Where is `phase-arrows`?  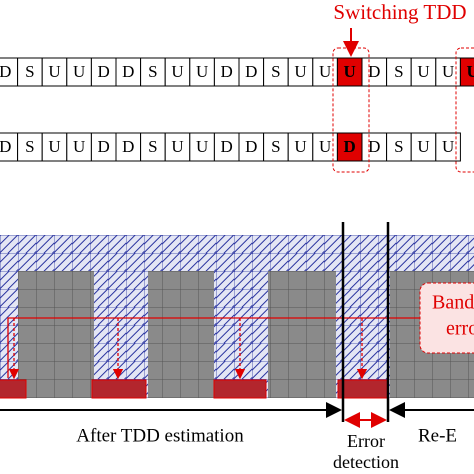 phase-arrows is located at coordinates (237, 415).